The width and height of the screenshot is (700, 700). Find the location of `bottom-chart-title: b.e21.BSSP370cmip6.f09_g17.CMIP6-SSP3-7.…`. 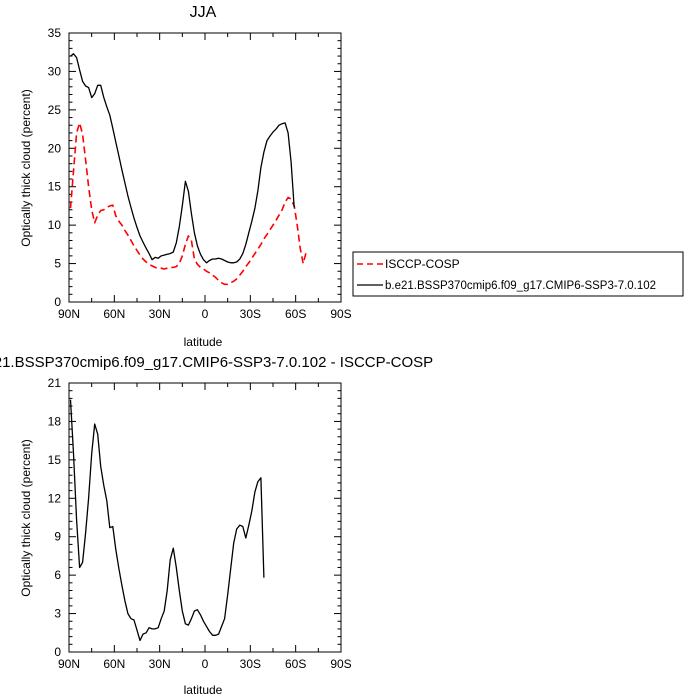

bottom-chart-title: b.e21.BSSP370cmip6.f09_g17.CMIP6-SSP3-7.… is located at coordinates (216, 362).